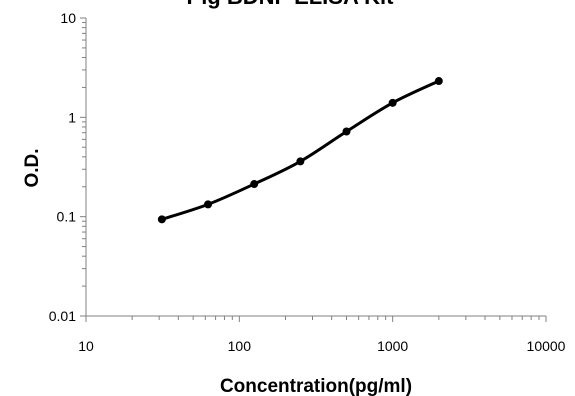 This screenshot has width=575, height=396. I want to click on chart-title: Pig BDNF ELISA Kit, so click(291, 4).